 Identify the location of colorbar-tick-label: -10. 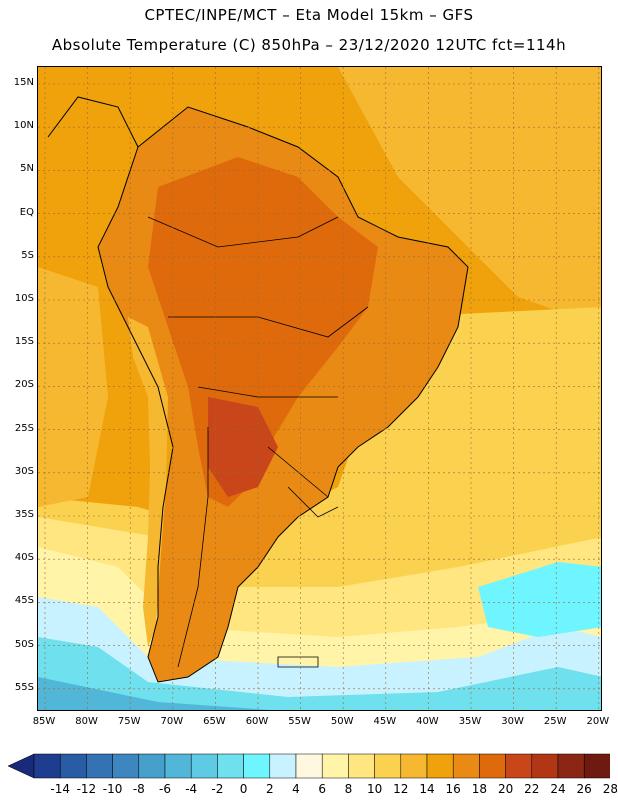
(112, 789).